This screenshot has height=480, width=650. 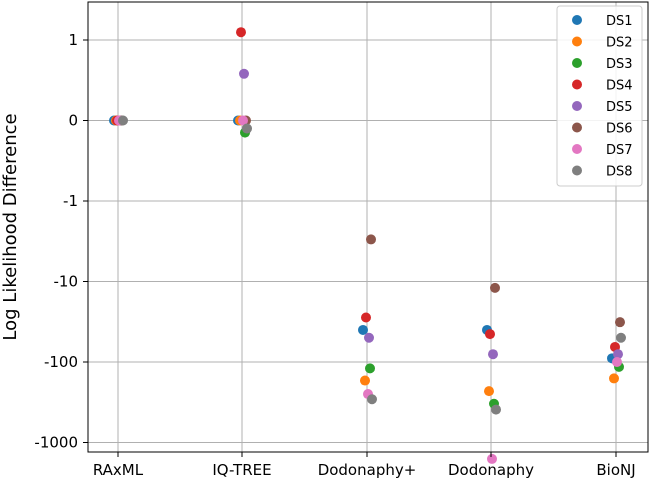 What do you see at coordinates (61, 362) in the screenshot?
I see `y-tick-label: -100` at bounding box center [61, 362].